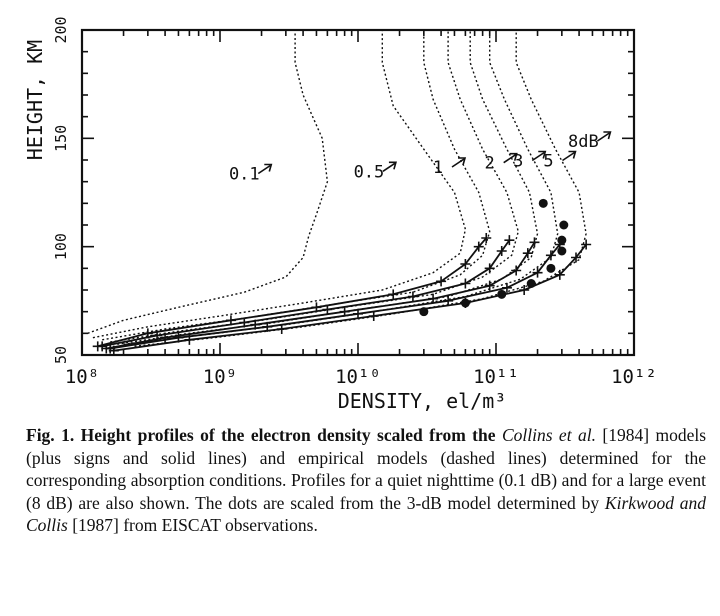 The width and height of the screenshot is (720, 616). What do you see at coordinates (220, 377) in the screenshot?
I see `x-tick-label: 10⁹` at bounding box center [220, 377].